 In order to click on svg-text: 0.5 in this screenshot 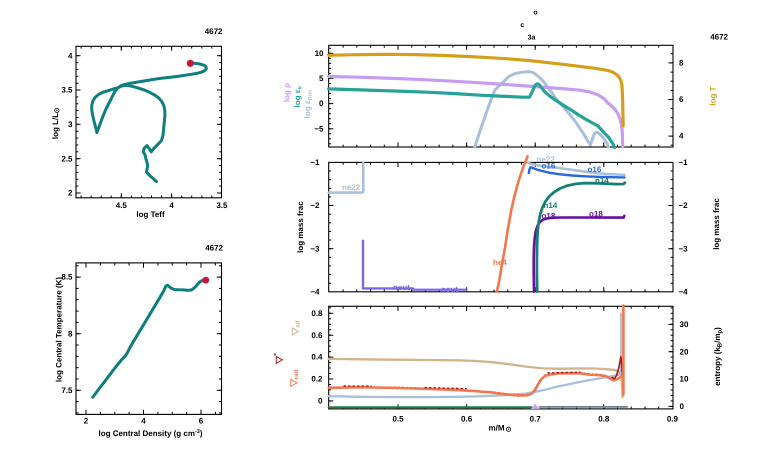, I will do `click(398, 419)`.